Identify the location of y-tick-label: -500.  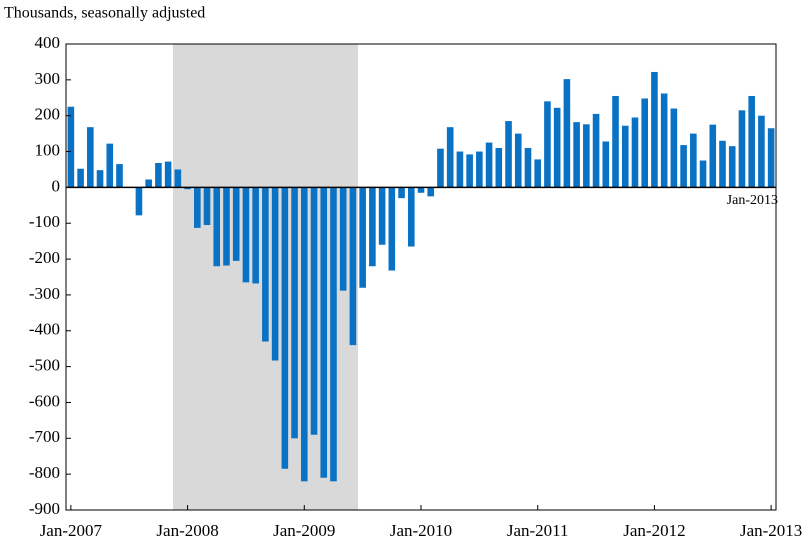
(44, 365).